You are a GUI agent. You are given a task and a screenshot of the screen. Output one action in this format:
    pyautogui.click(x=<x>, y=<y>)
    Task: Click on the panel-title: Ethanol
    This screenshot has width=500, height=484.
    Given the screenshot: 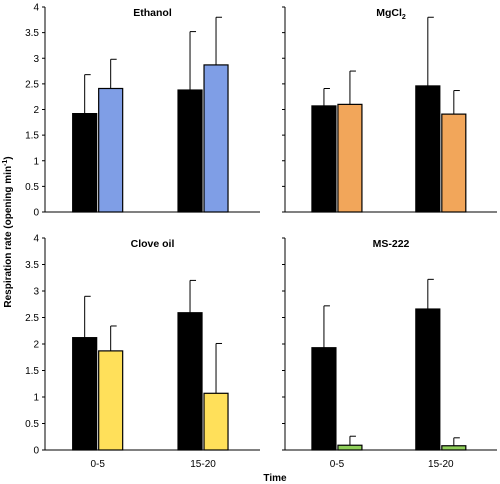 What is the action you would take?
    pyautogui.click(x=152, y=13)
    